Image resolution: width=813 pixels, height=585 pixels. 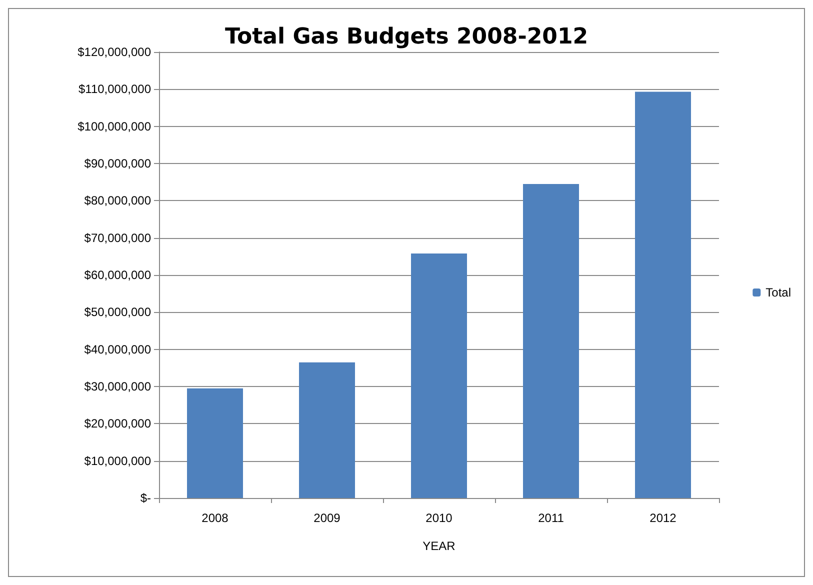 What do you see at coordinates (118, 237) in the screenshot?
I see `y-tick-label: $70,000,000` at bounding box center [118, 237].